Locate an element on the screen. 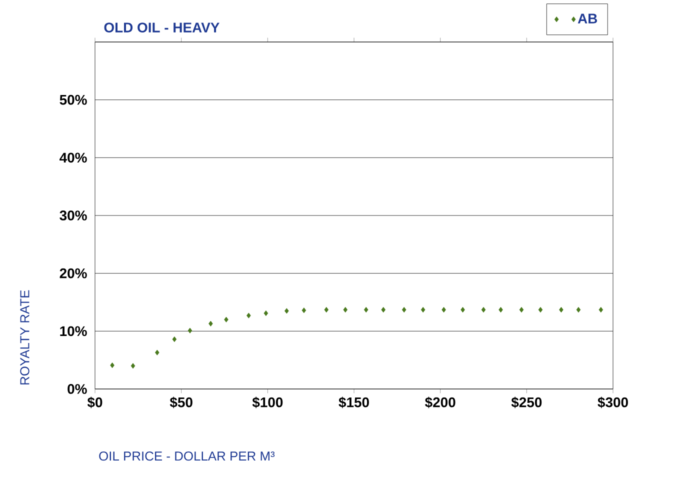 Image resolution: width=673 pixels, height=491 pixels. x-tick-label: $250 is located at coordinates (526, 402).